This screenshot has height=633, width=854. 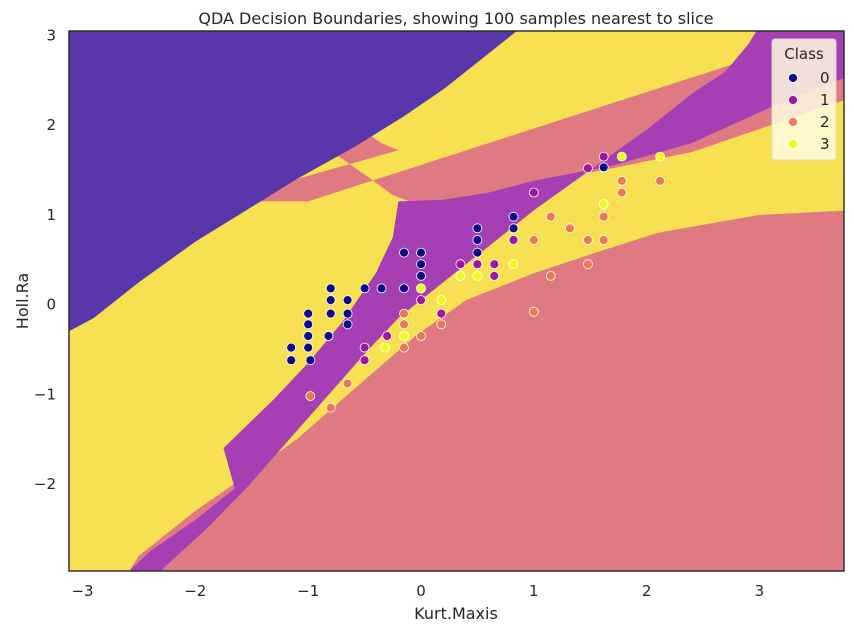 I want to click on x-tick-label: −1, so click(x=308, y=591).